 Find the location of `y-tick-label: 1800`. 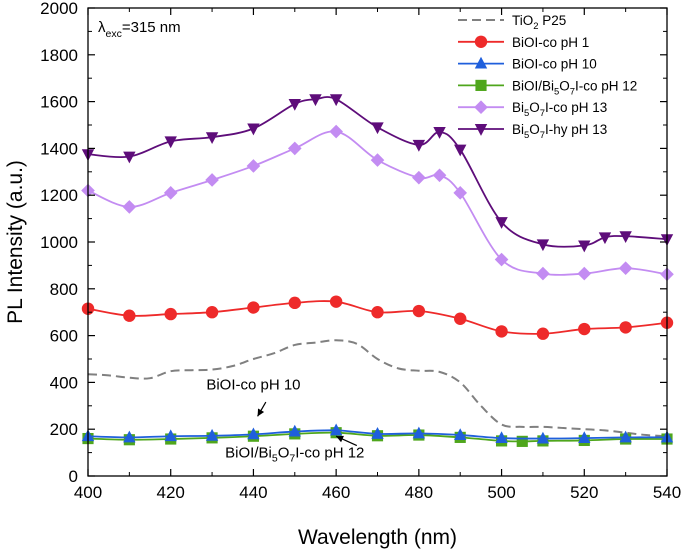

y-tick-label: 1800 is located at coordinates (59, 55).